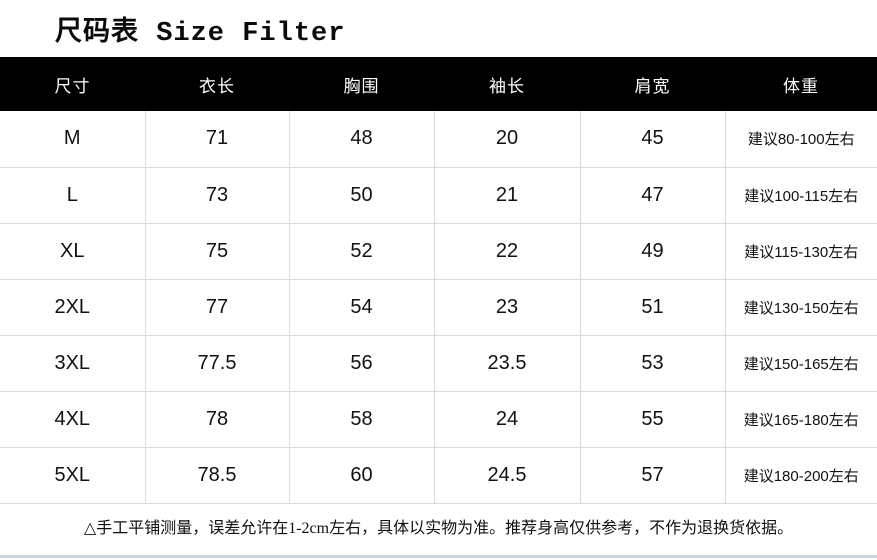 The height and width of the screenshot is (560, 877). What do you see at coordinates (361, 84) in the screenshot?
I see `header-cell-chest: 胸围` at bounding box center [361, 84].